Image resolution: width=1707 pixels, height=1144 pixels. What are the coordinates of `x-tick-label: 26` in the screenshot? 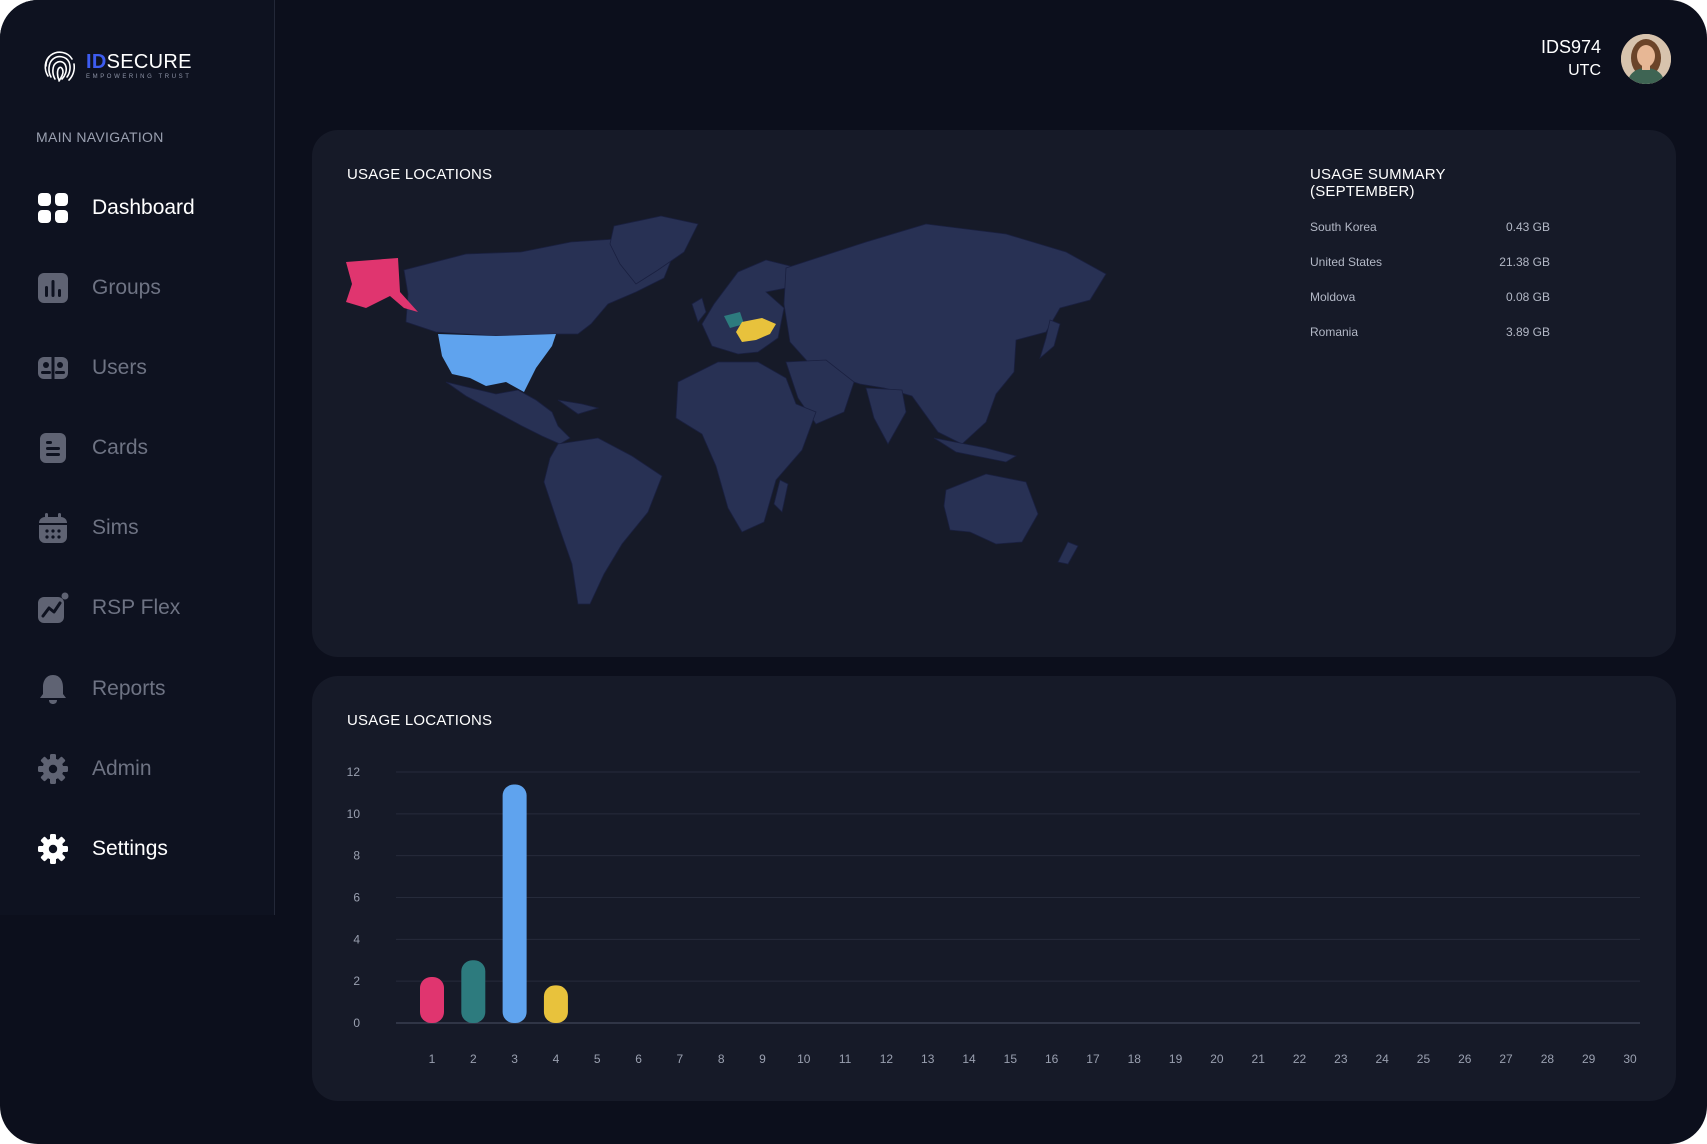 It's located at (1465, 1059).